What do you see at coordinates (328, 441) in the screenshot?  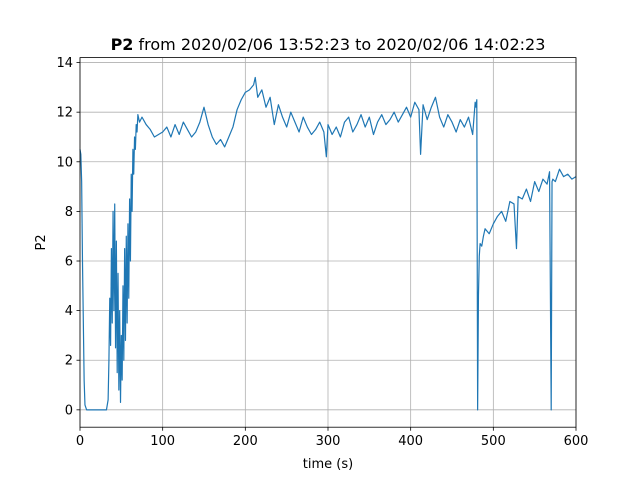 I see `x-tick-label: 300` at bounding box center [328, 441].